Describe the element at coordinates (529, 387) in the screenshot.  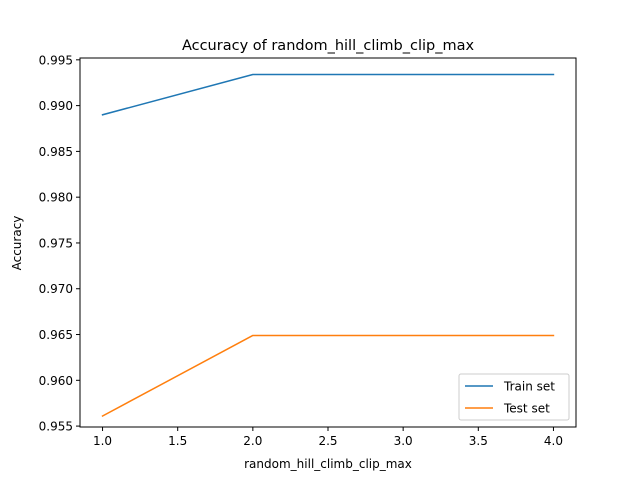
I see `legend-label-0: Train set` at that location.